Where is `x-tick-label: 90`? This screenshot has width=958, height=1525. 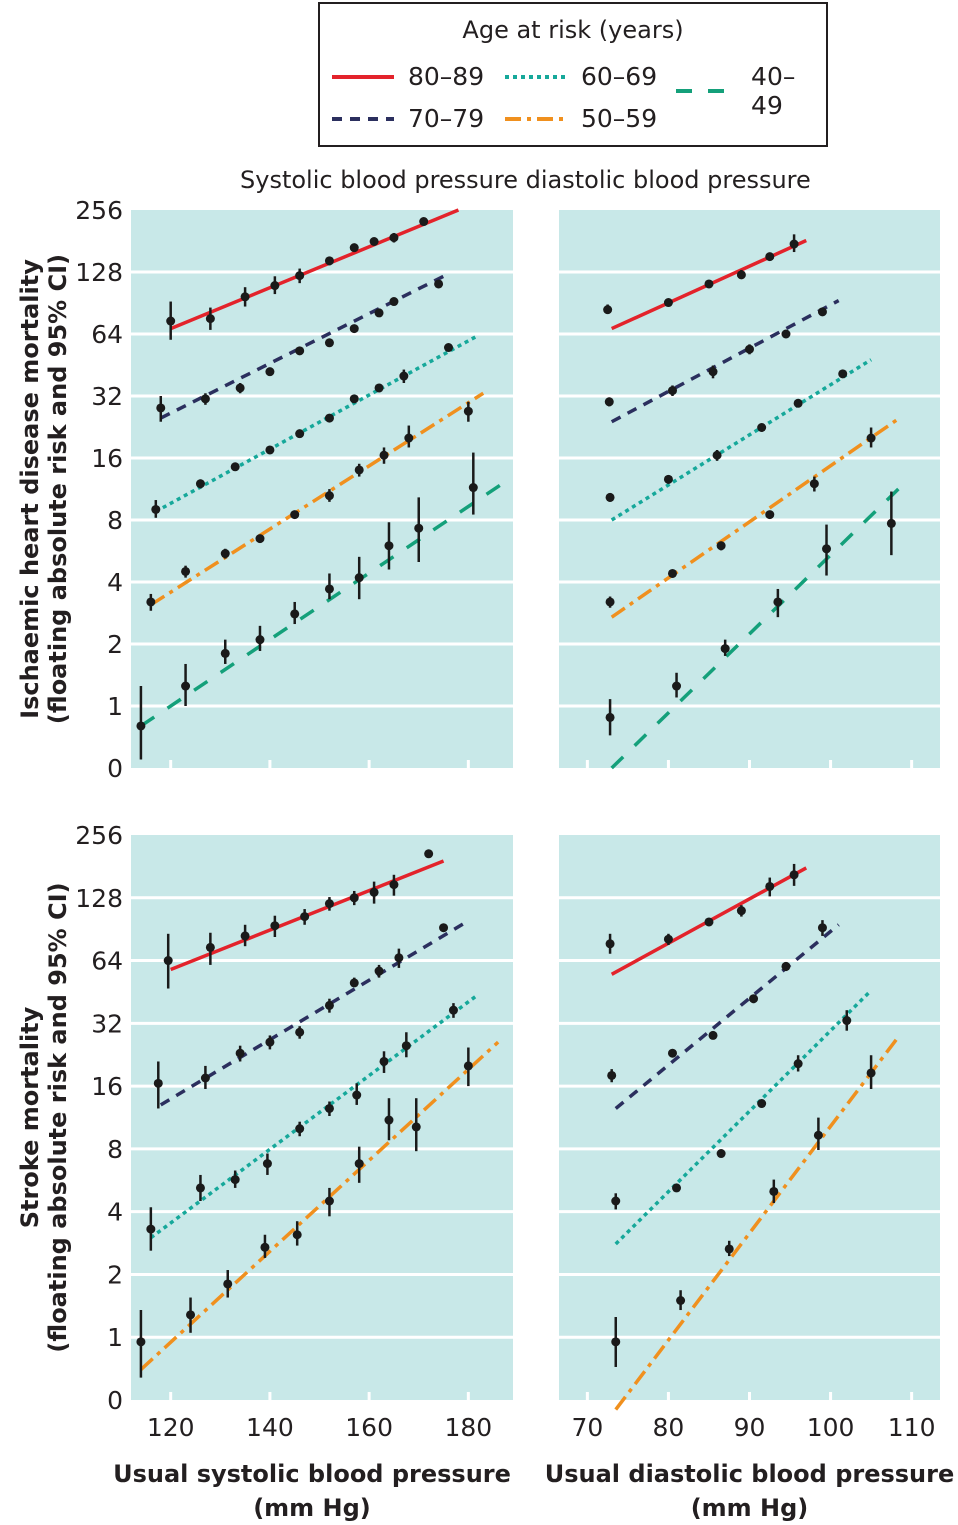 x-tick-label: 90 is located at coordinates (750, 1427).